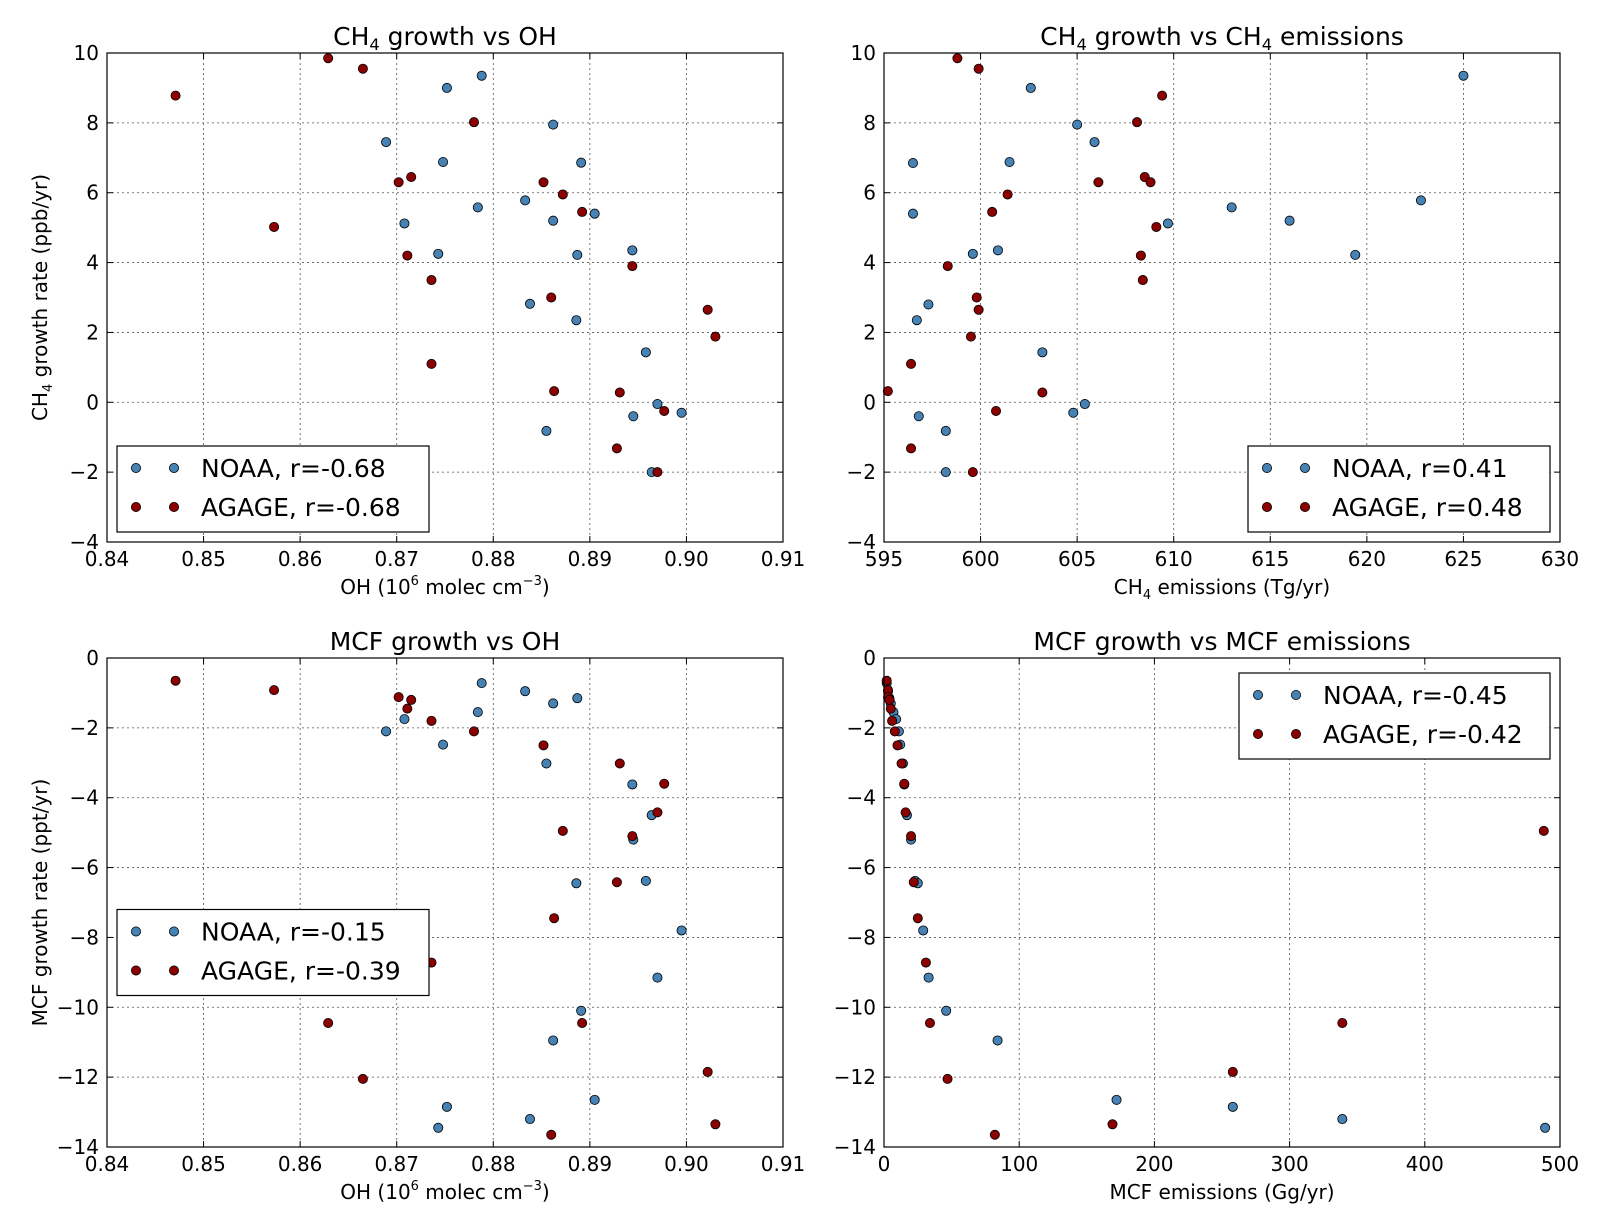 This screenshot has height=1230, width=1600. What do you see at coordinates (415, 1186) in the screenshot?
I see `x-axis-label-part: 6` at bounding box center [415, 1186].